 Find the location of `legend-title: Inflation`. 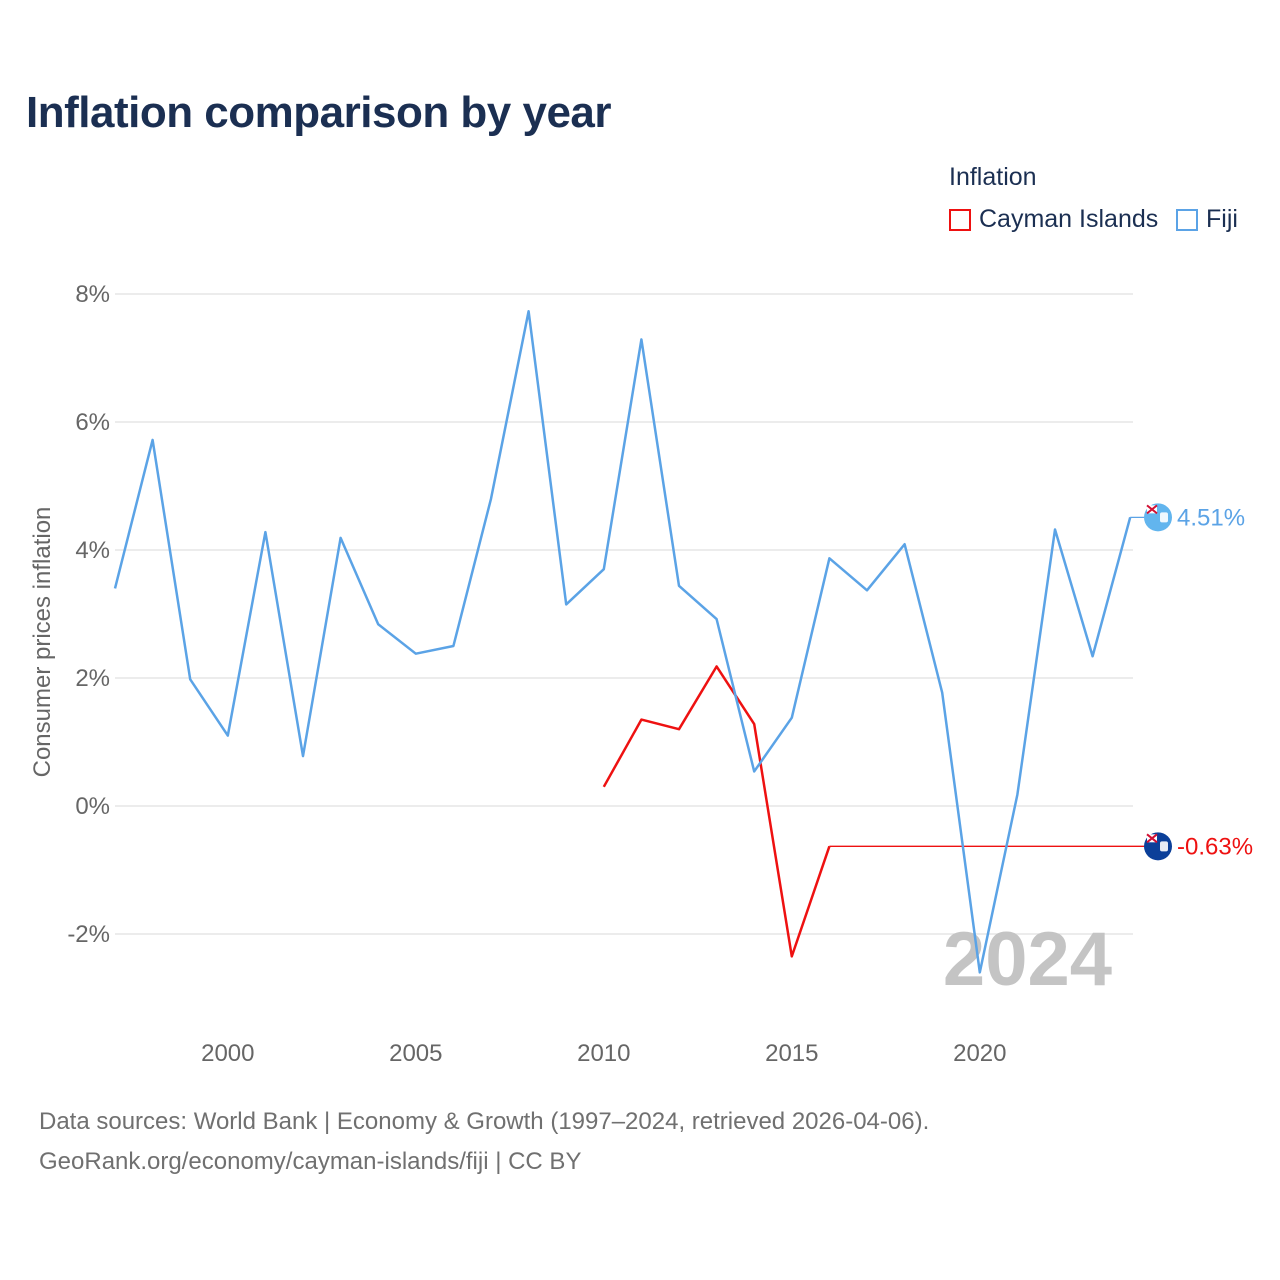

legend-title: Inflation is located at coordinates (993, 177).